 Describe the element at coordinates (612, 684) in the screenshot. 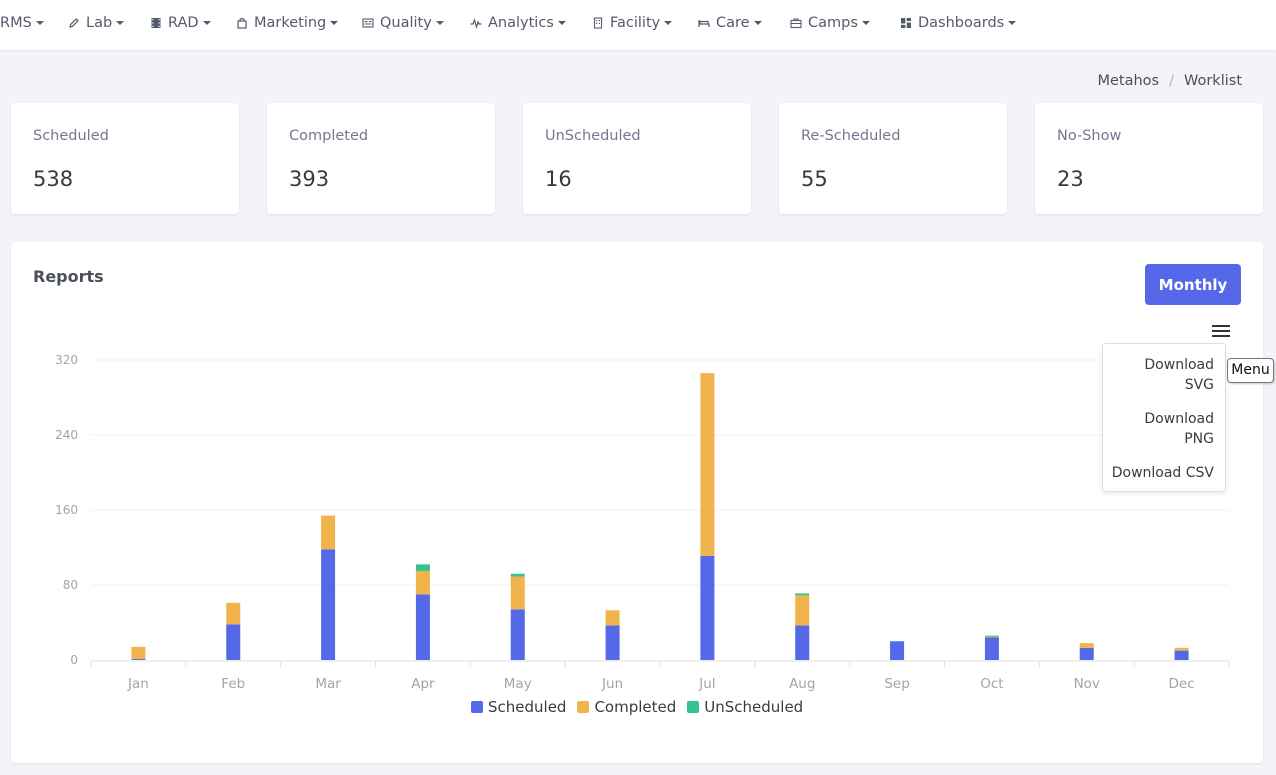

I see `x-tick-label: Jun` at that location.